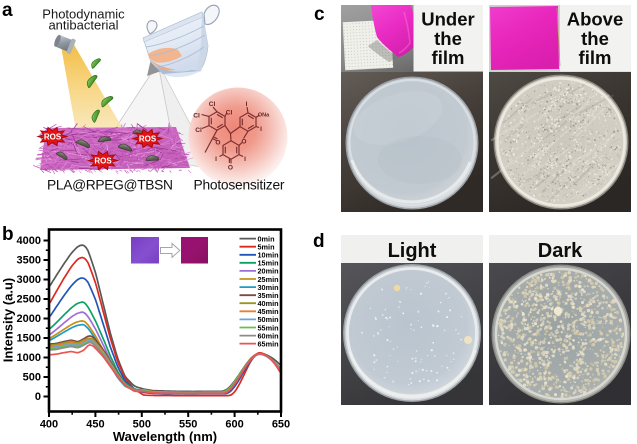 The height and width of the screenshot is (444, 637). Describe the element at coordinates (412, 251) in the screenshot. I see `svg-text: Light` at that location.